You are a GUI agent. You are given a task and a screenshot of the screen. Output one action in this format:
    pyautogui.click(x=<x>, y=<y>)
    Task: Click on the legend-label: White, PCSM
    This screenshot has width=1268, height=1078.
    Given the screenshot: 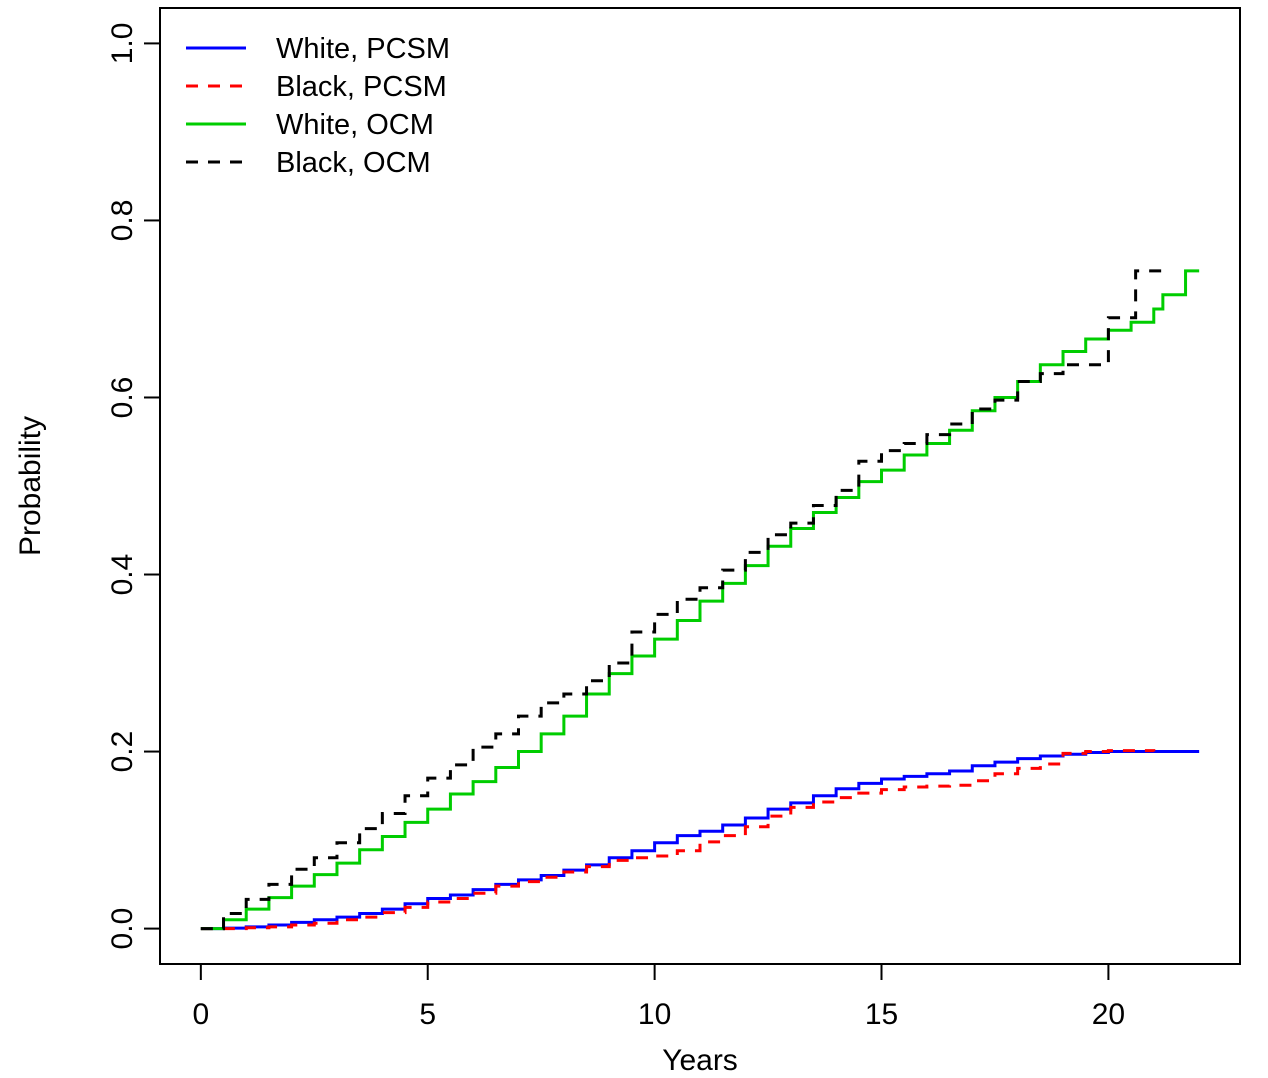 What is the action you would take?
    pyautogui.click(x=363, y=49)
    